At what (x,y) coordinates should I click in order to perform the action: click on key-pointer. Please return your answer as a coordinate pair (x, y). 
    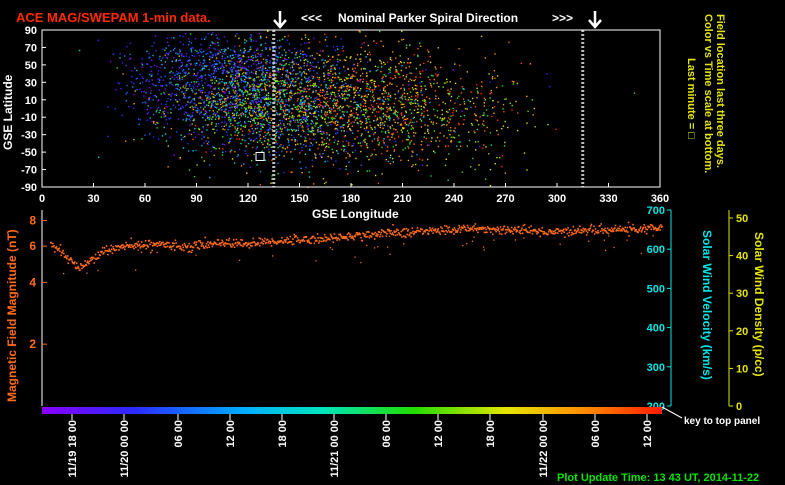
    Looking at the image, I should click on (672, 412).